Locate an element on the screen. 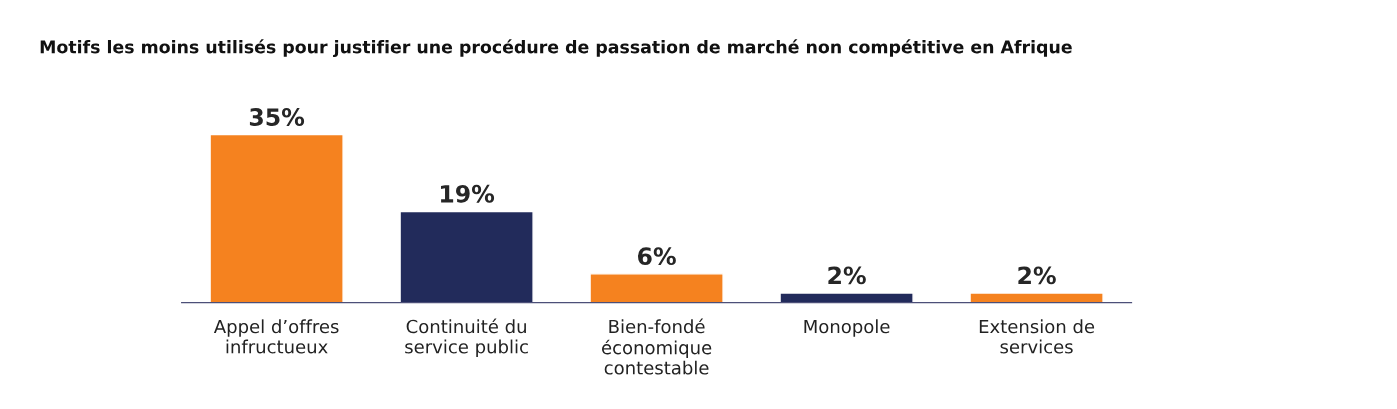 The width and height of the screenshot is (1397, 409). chart-title: Motifs les moins utilisés pour justifier une procédure de passation de marché non compétitive en Afrique is located at coordinates (556, 48).